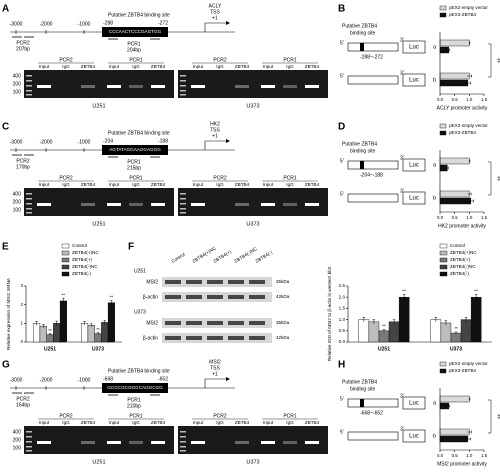 This screenshot has height=473, width=500. What do you see at coordinates (341, 9) in the screenshot?
I see `panel-letter: B` at bounding box center [341, 9].